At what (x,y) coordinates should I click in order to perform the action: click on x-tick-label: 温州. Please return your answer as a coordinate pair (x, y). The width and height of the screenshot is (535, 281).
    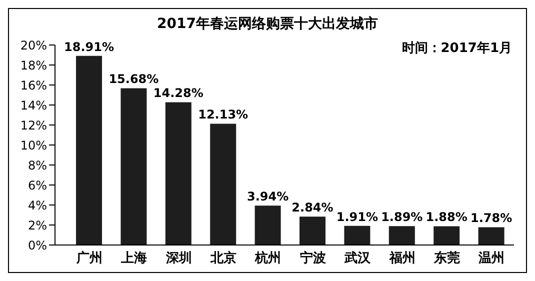
    Looking at the image, I should click on (491, 258).